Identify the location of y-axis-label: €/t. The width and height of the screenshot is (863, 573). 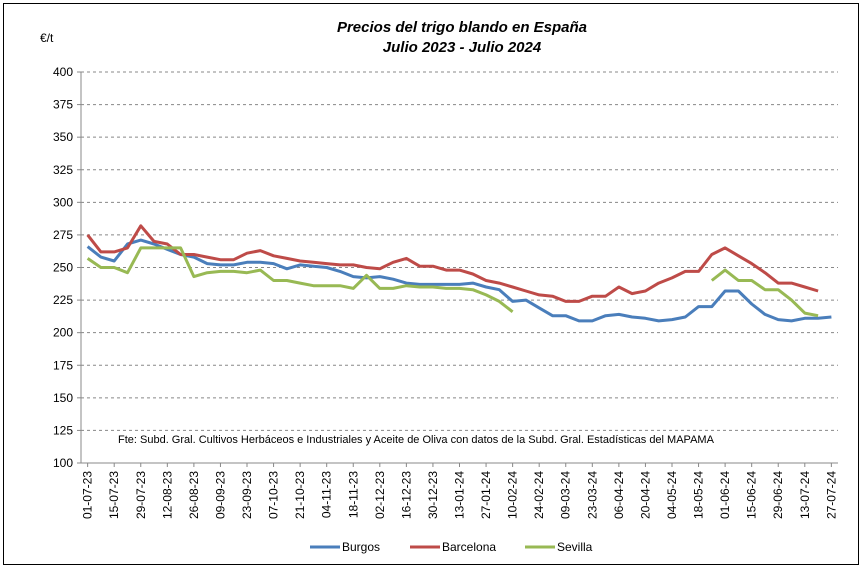
(47, 38).